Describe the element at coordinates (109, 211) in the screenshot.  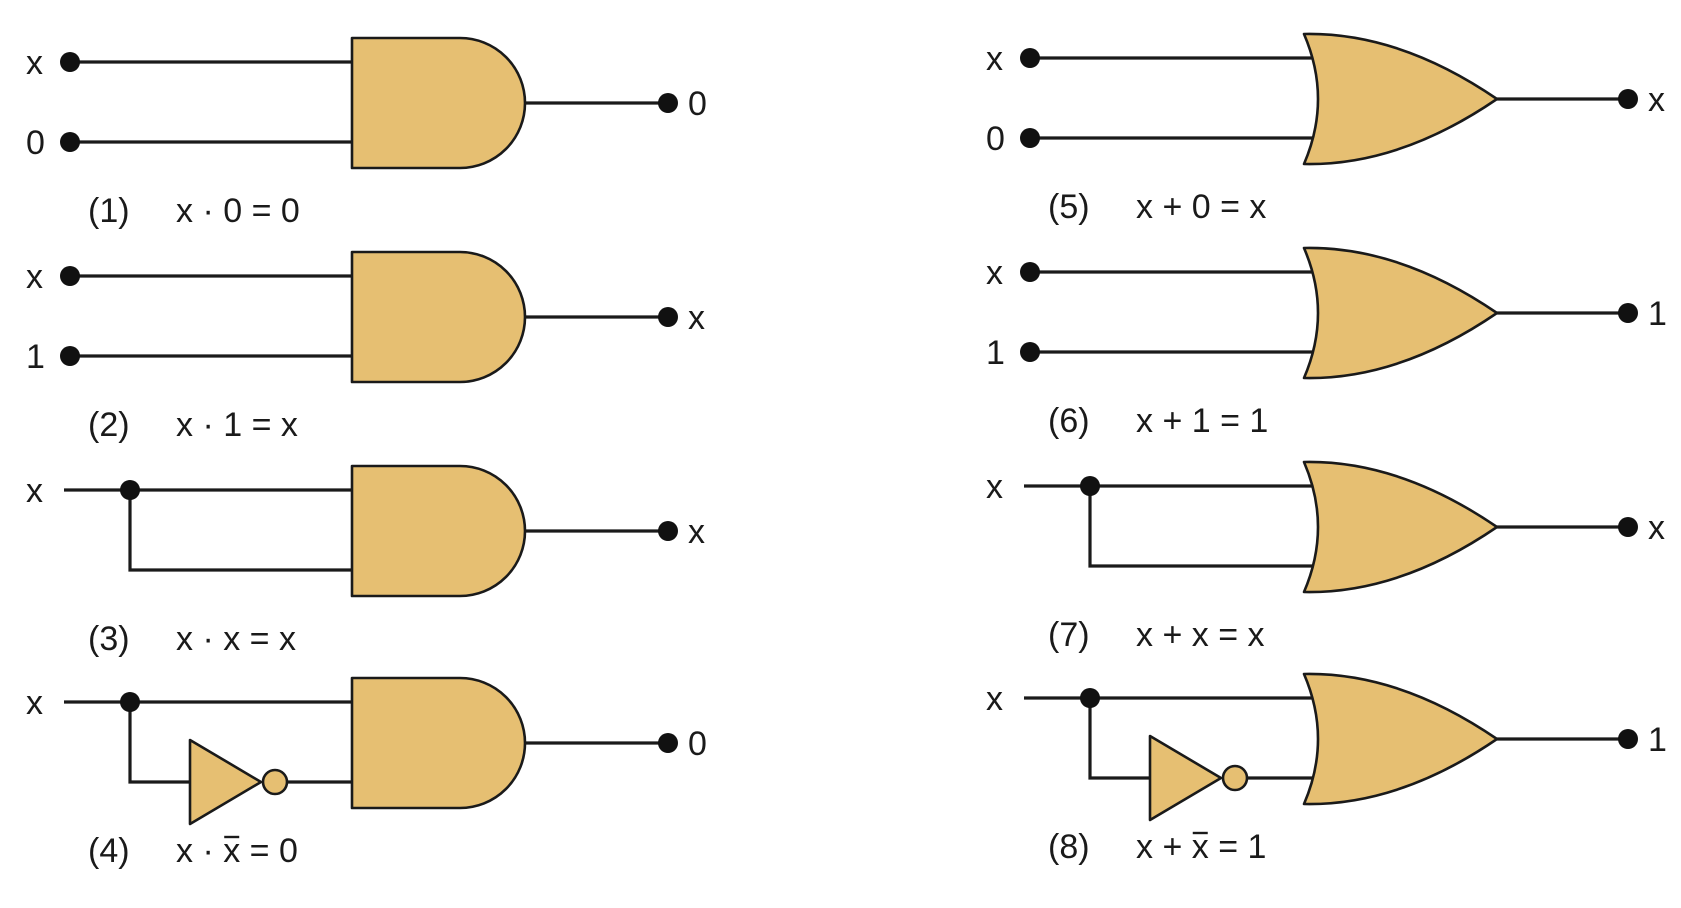
I see `equation-number: (1)` at that location.